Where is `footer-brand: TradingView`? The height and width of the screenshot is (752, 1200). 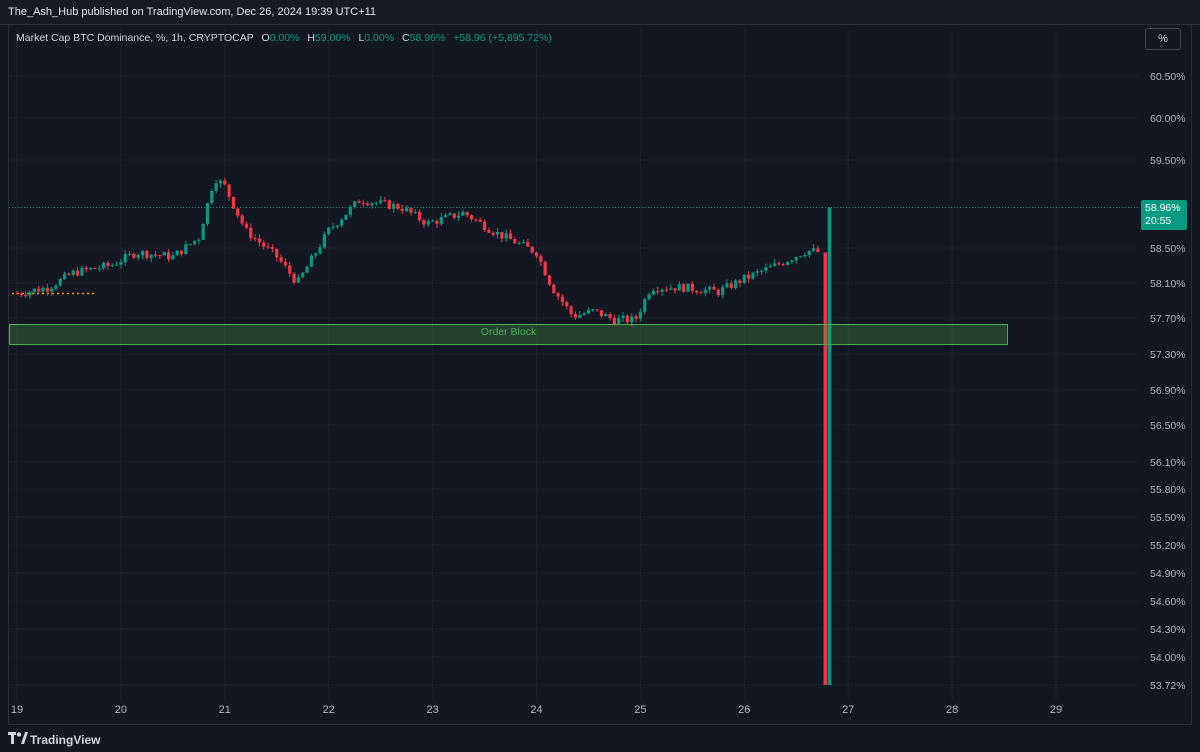
footer-brand: TradingView is located at coordinates (65, 740).